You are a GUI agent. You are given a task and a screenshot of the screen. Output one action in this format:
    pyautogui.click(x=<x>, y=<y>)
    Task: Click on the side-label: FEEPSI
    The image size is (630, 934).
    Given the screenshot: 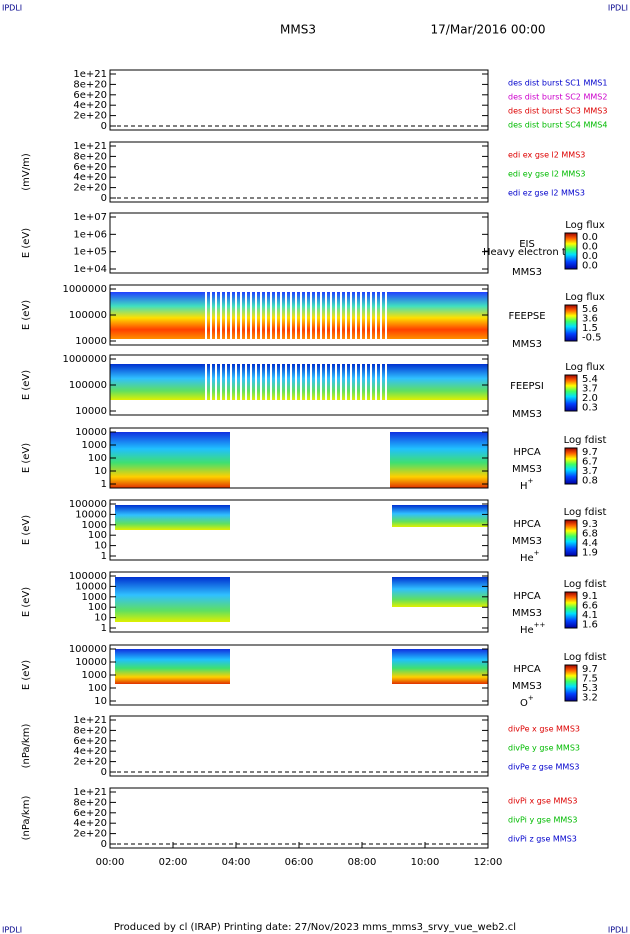 What is the action you would take?
    pyautogui.click(x=527, y=386)
    